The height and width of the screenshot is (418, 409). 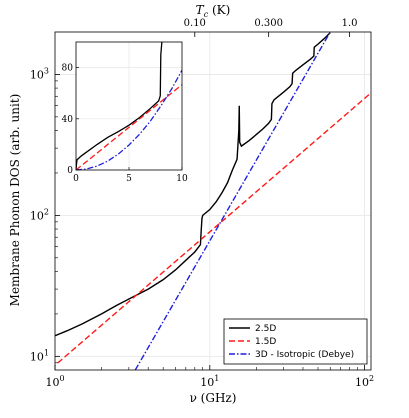 What do you see at coordinates (209, 381) in the screenshot?
I see `x-tick-label: 10¹` at bounding box center [209, 381].